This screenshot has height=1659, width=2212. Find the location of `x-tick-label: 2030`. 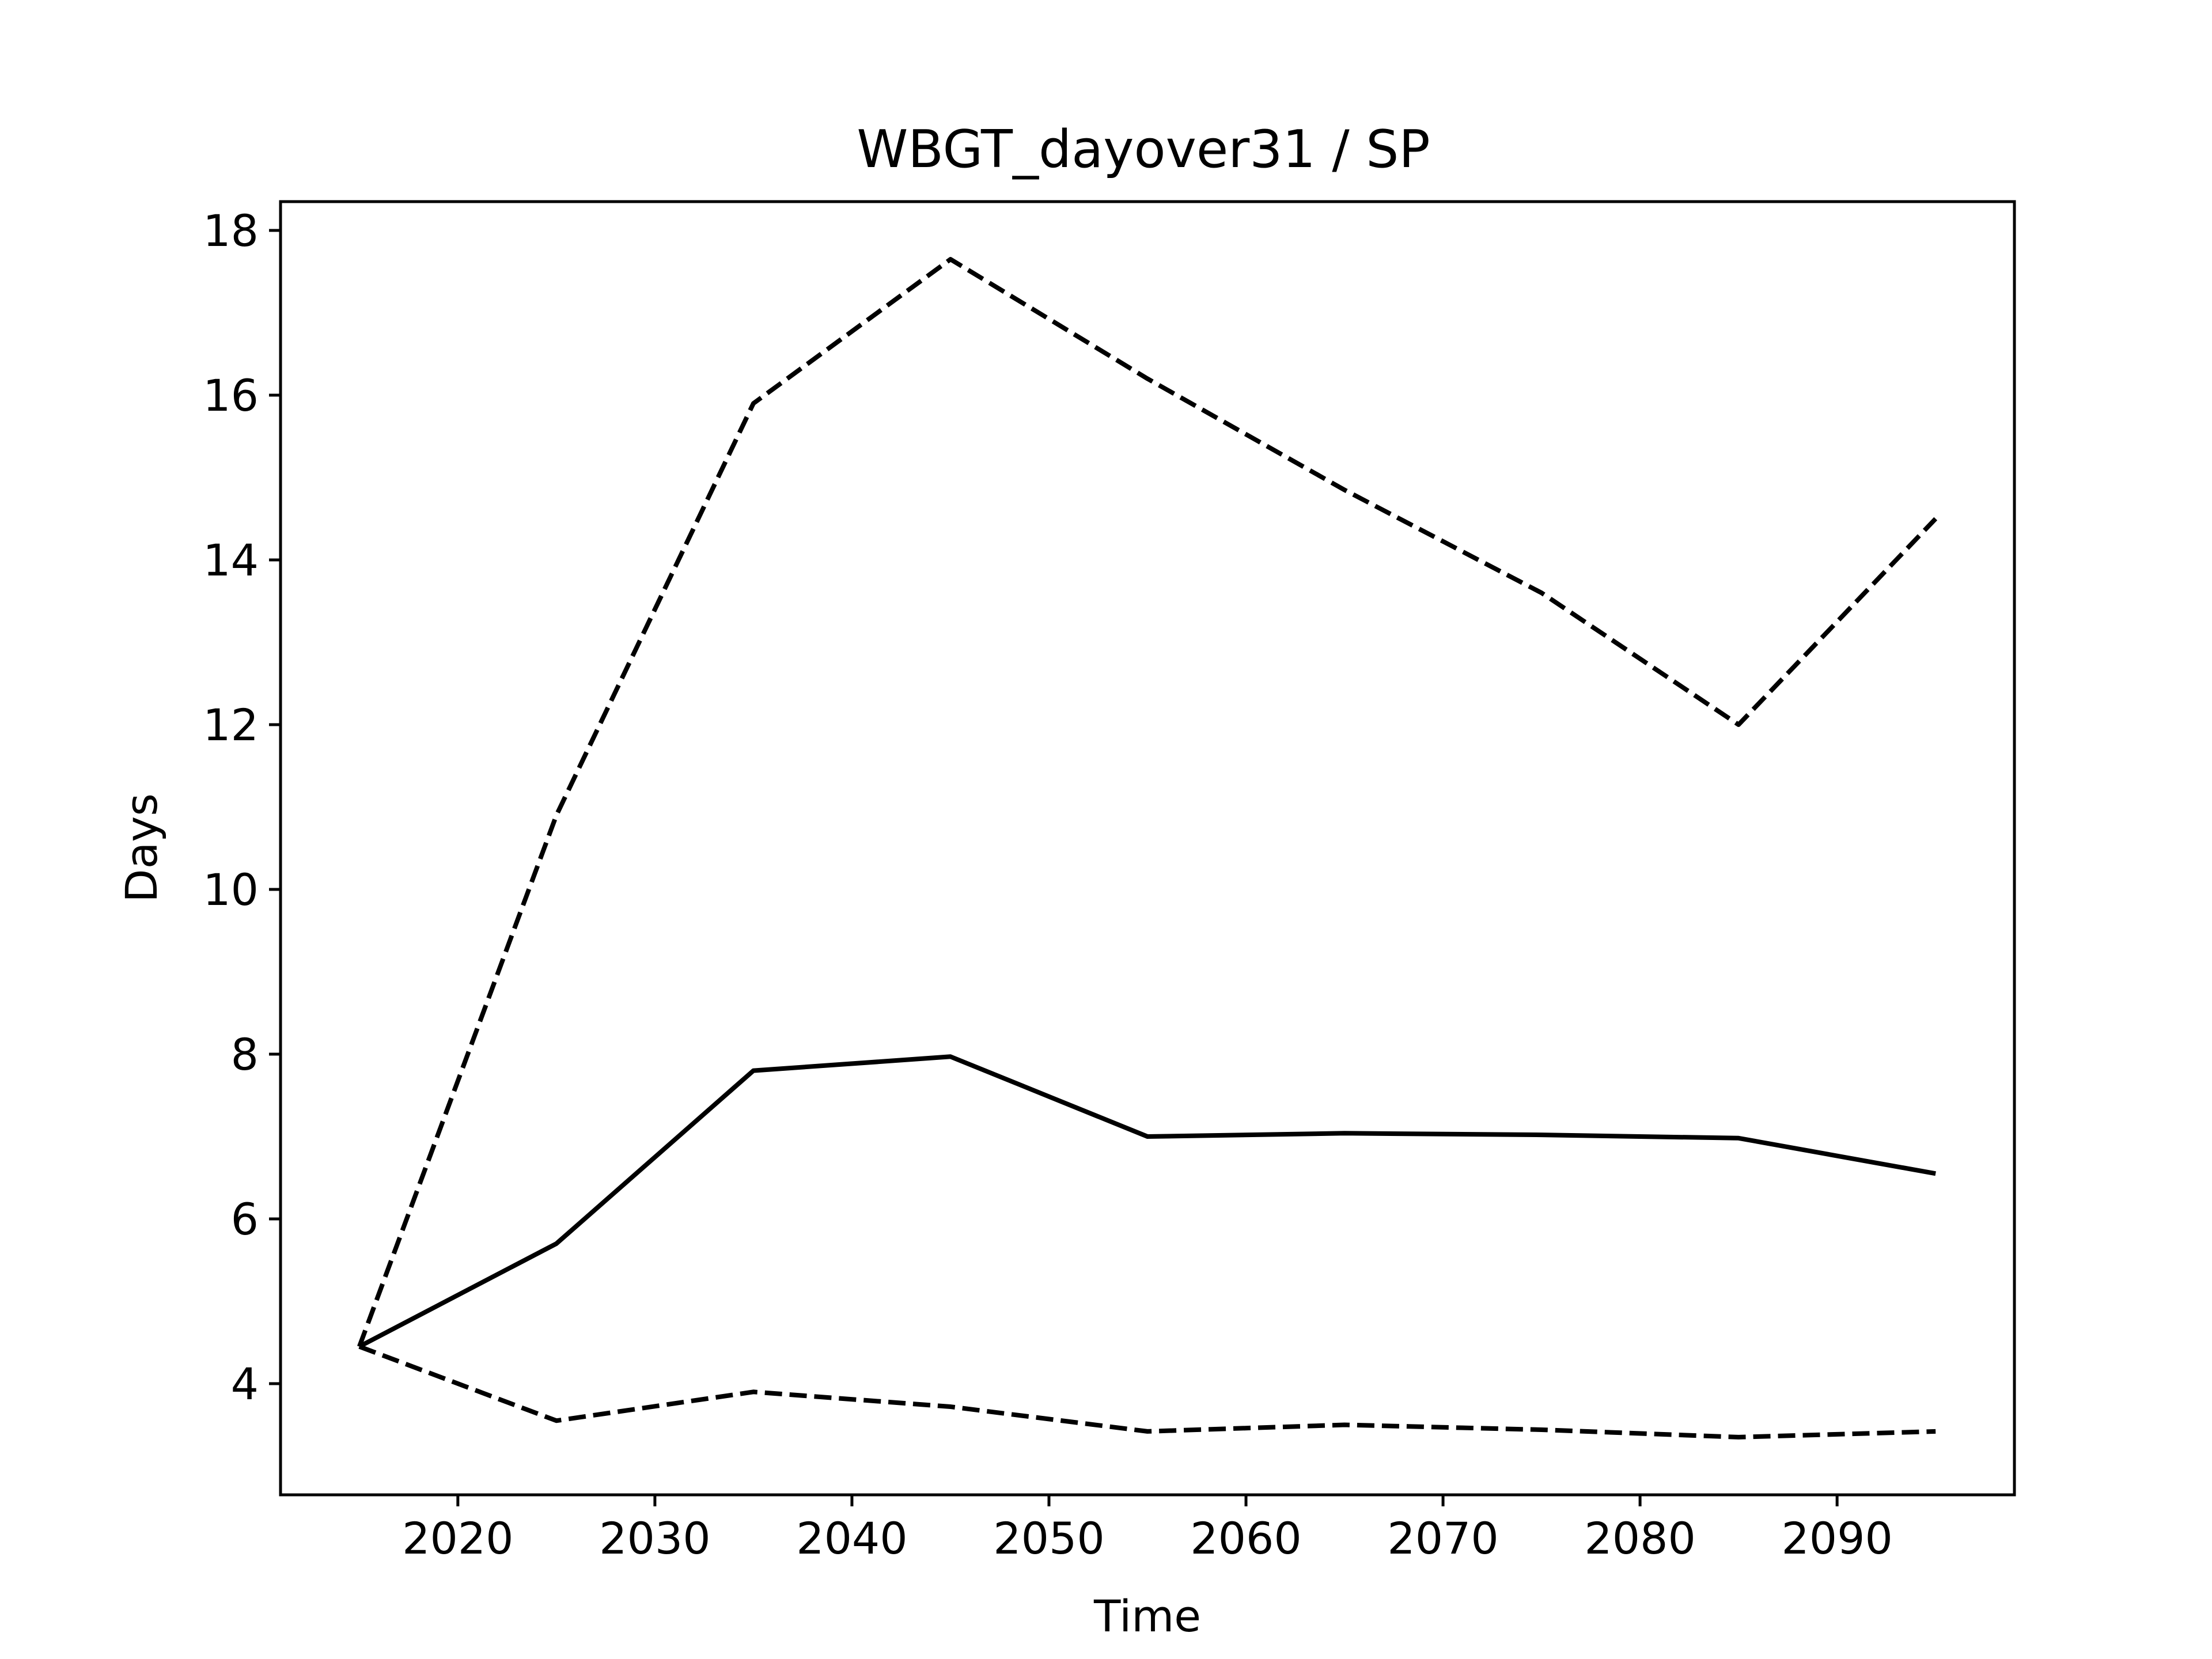

x-tick-label: 2030 is located at coordinates (654, 1538).